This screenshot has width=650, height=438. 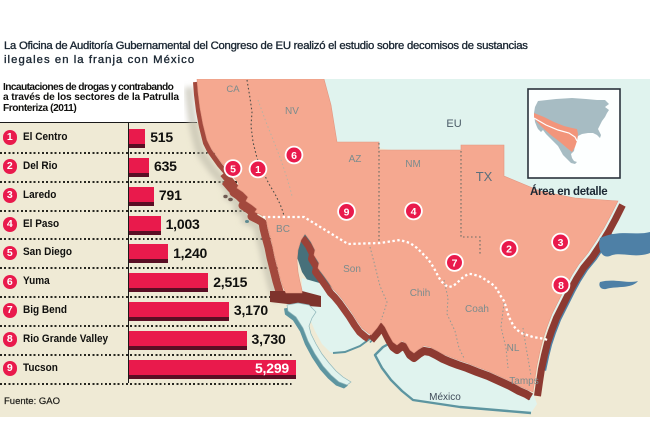 I want to click on svg-text: EU, so click(x=453, y=124).